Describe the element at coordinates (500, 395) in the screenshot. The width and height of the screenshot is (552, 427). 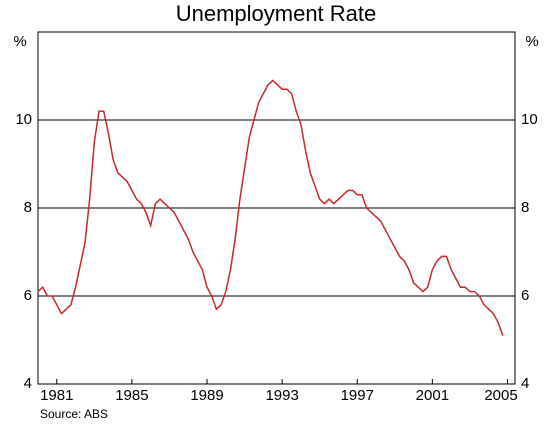
I see `x-tick-label: 2005` at that location.